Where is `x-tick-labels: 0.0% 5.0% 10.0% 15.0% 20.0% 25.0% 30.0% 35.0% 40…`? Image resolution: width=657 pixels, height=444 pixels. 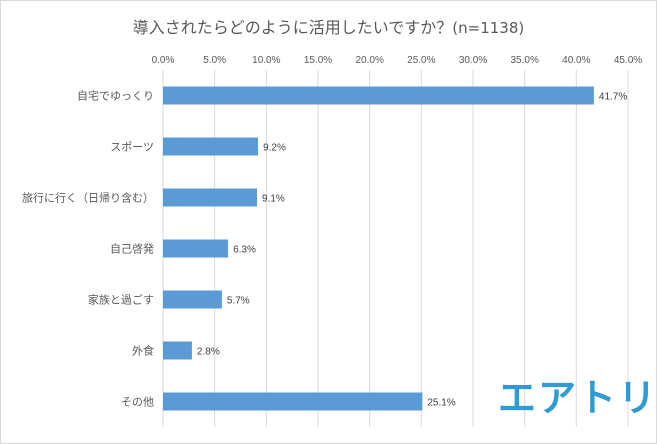 x-tick-labels: 0.0% 5.0% 10.0% 15.0% 20.0% 25.0% 30.0% 35.0% 40… is located at coordinates (397, 60).